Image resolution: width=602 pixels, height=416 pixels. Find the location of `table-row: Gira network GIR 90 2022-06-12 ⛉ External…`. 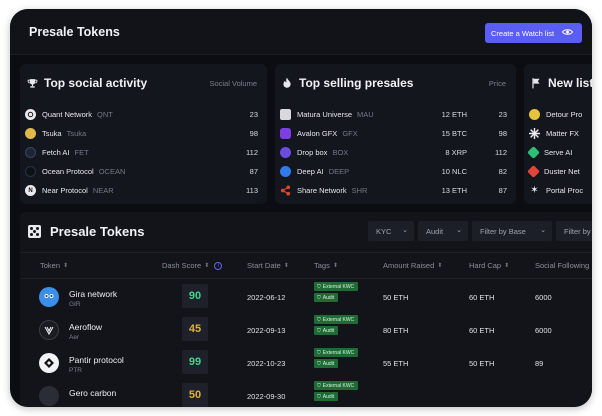

table-row: Gira network GIR 90 2022-06-12 ⛉ External… is located at coordinates (306, 296).